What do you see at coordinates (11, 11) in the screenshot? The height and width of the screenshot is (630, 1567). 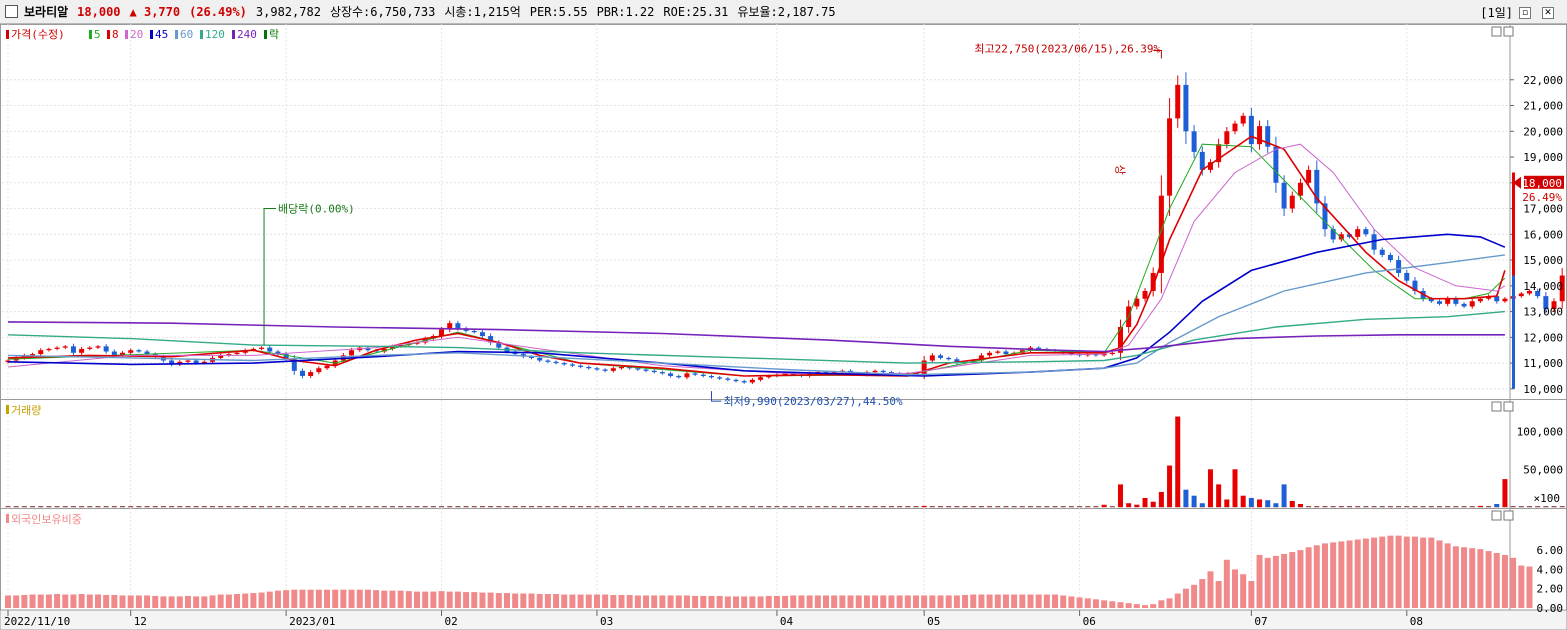 I see `stock-checkbox` at bounding box center [11, 11].